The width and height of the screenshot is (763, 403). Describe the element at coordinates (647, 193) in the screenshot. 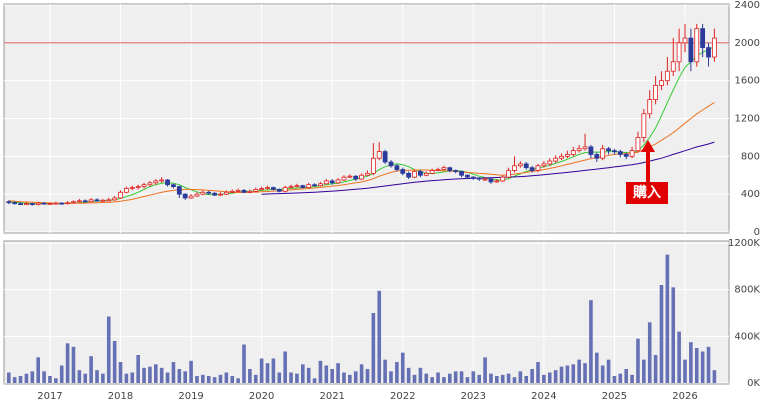

I see `annotation: 購入` at that location.